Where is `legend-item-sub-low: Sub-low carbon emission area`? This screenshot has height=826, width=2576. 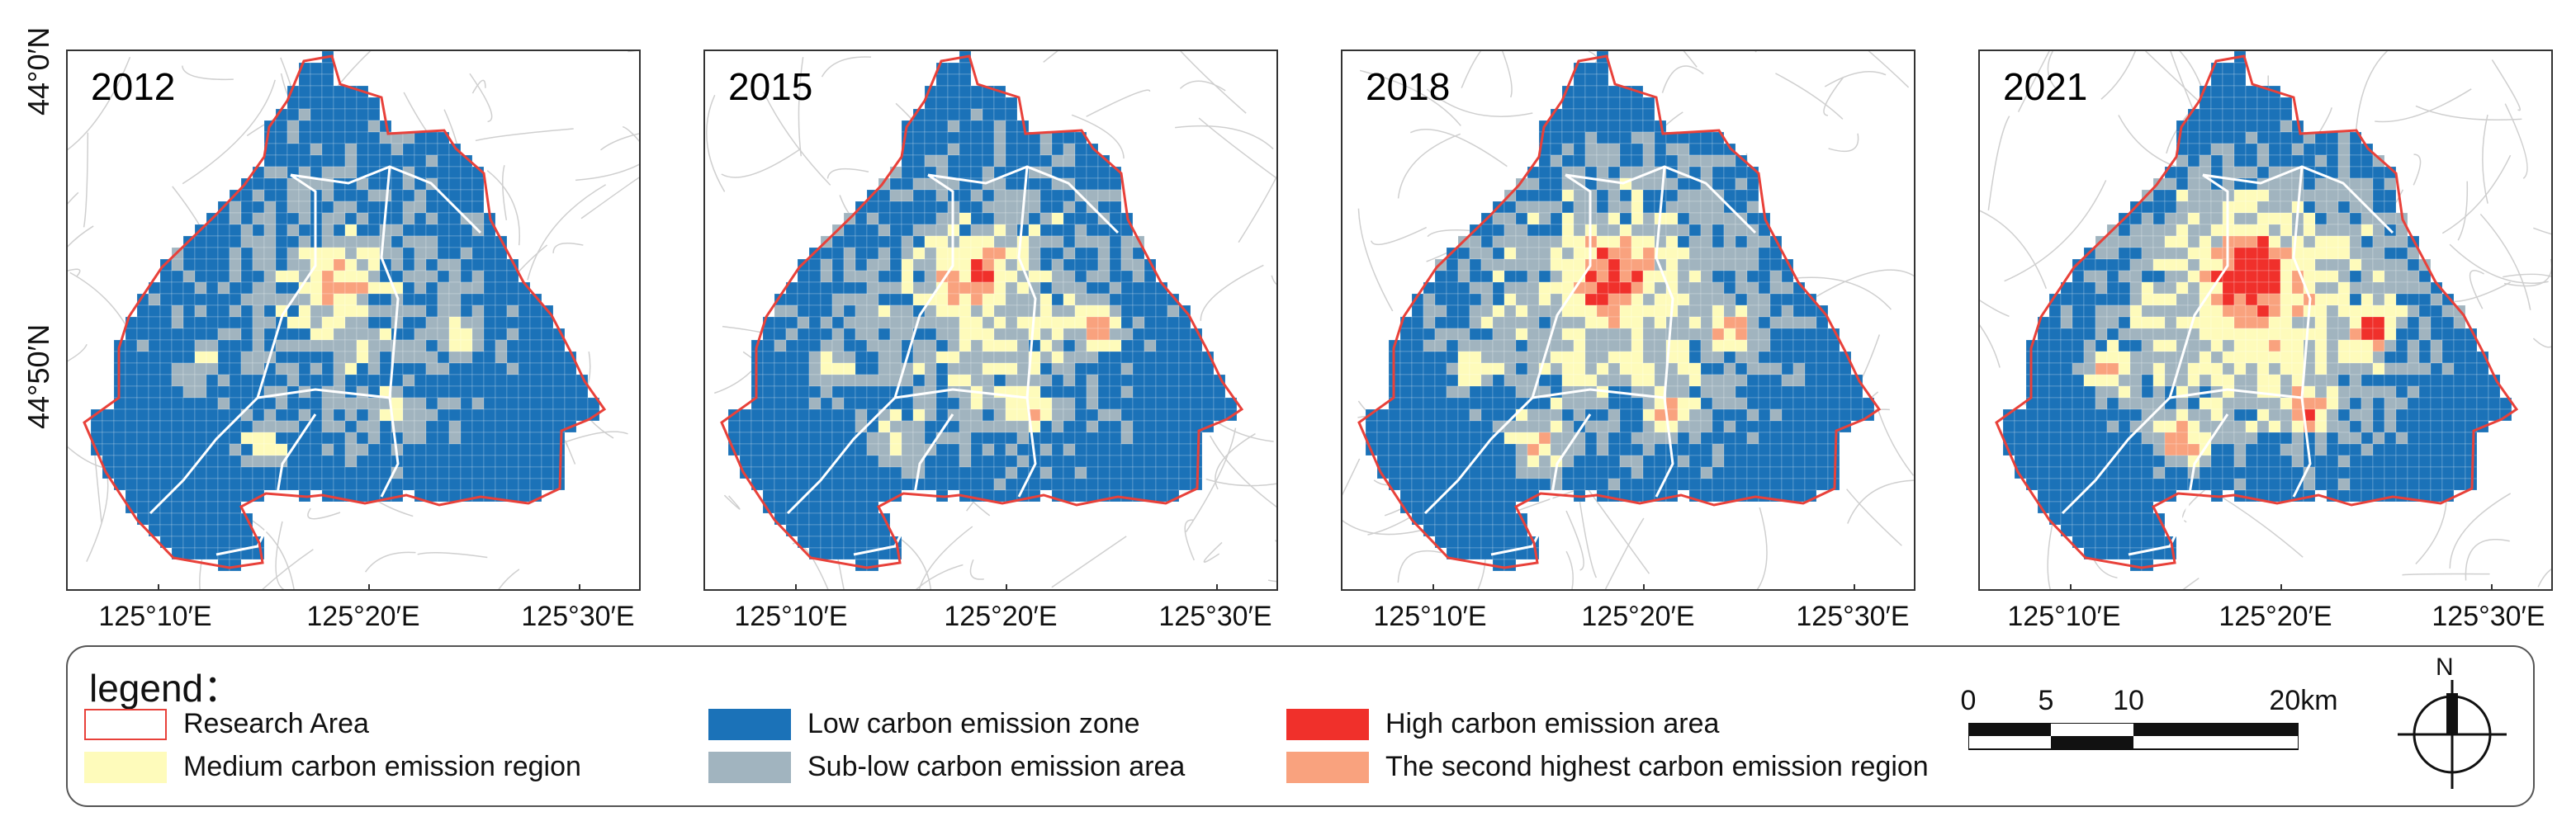 legend-item-sub-low: Sub-low carbon emission area is located at coordinates (946, 767).